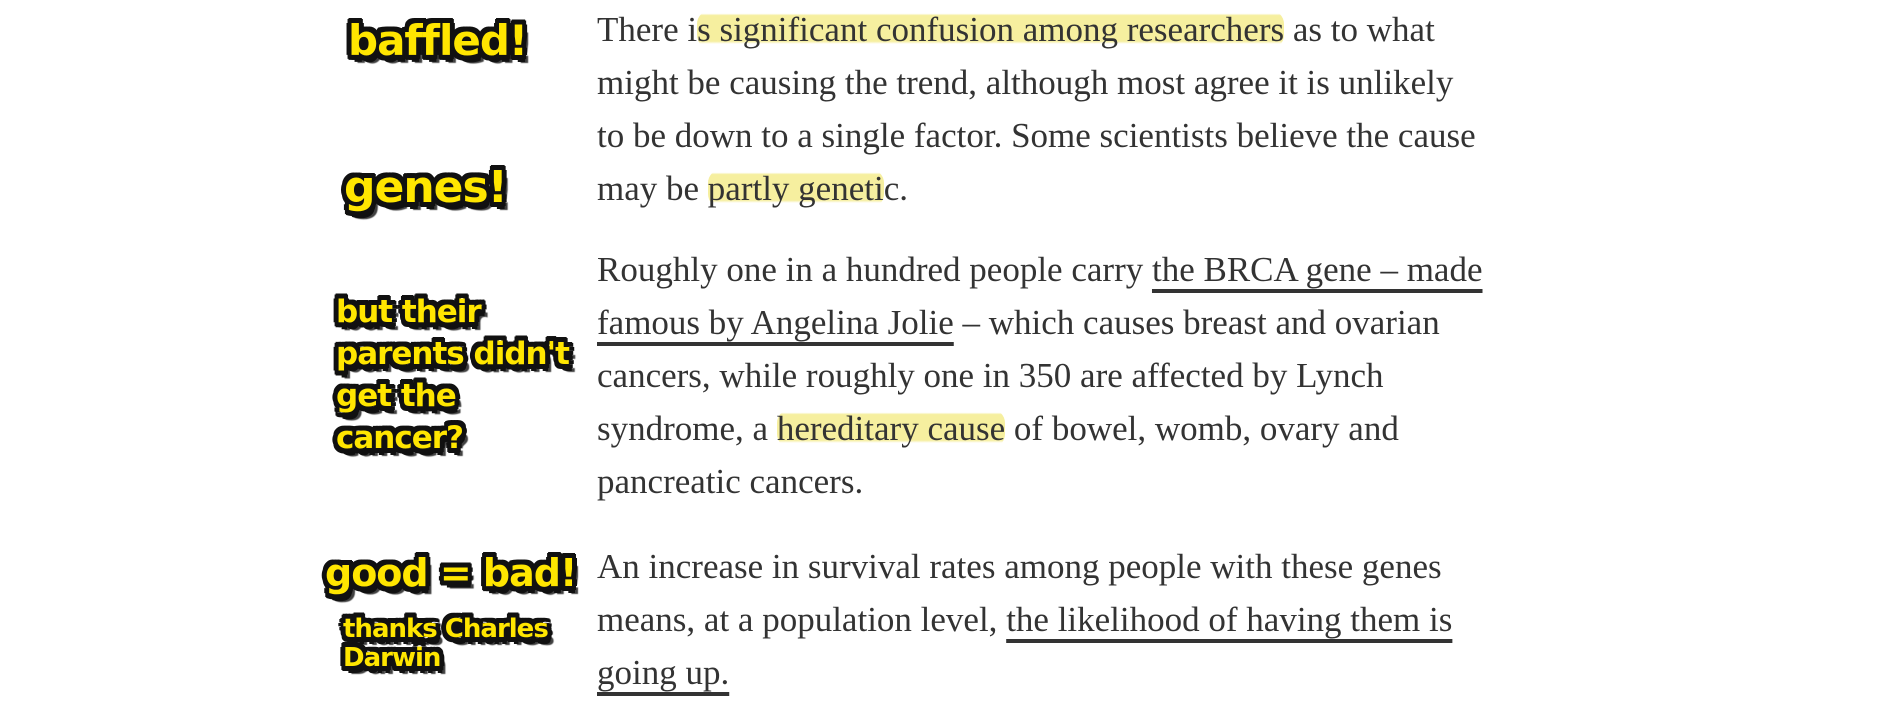 Image resolution: width=1902 pixels, height=702 pixels. Describe the element at coordinates (451, 573) in the screenshot. I see `margin-note-good-equals-bad: good = bad!` at that location.